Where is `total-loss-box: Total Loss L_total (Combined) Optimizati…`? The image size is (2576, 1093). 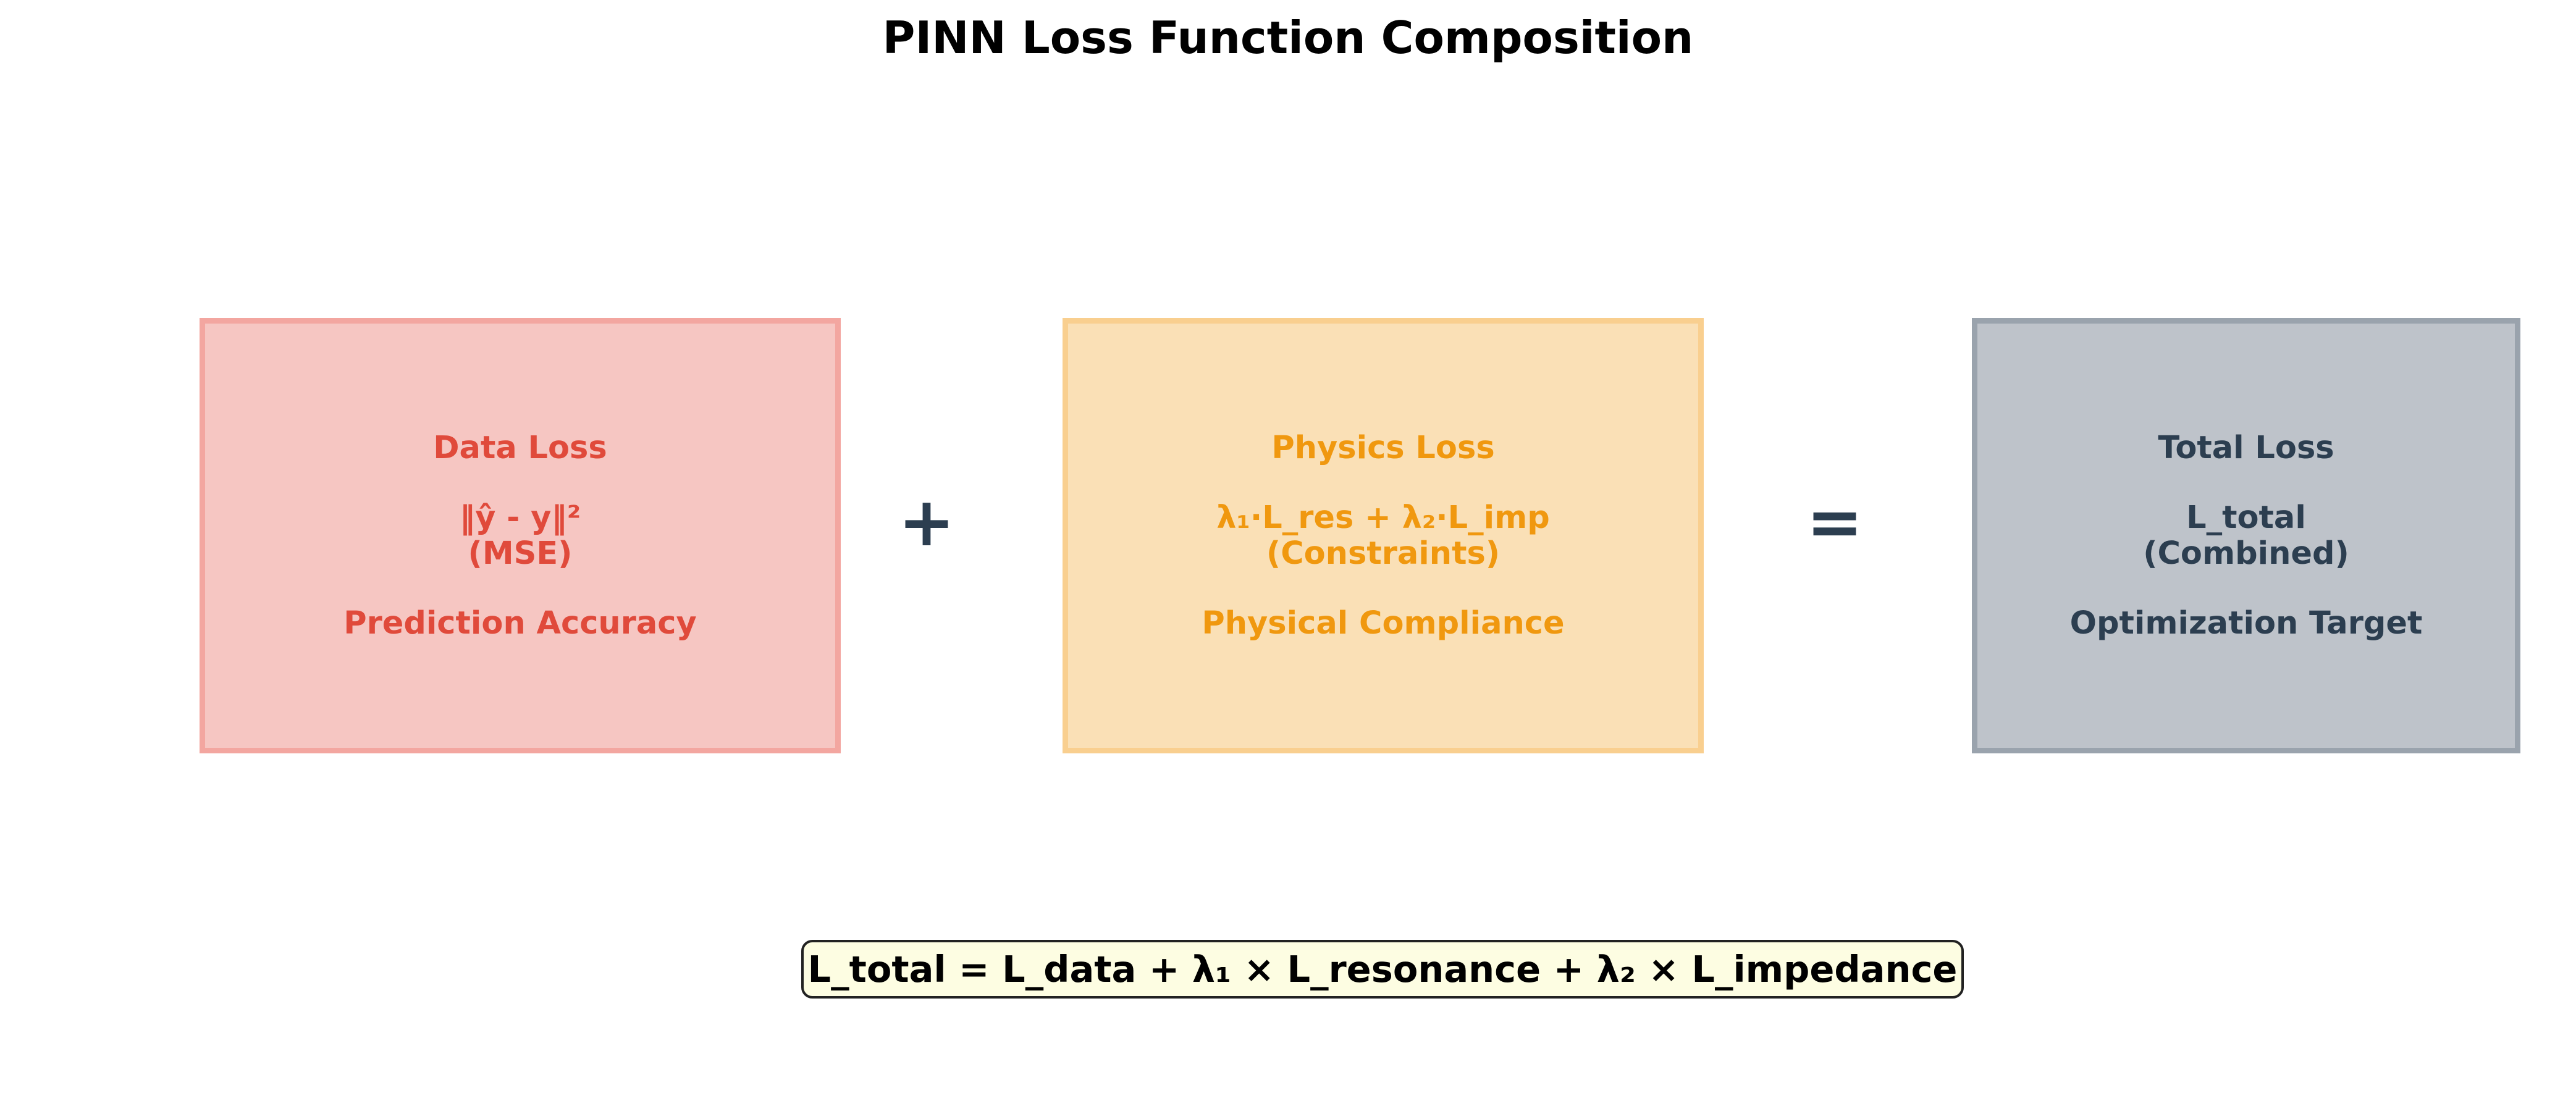 total-loss-box: Total Loss L_total (Combined) Optimizati… is located at coordinates (2246, 535).